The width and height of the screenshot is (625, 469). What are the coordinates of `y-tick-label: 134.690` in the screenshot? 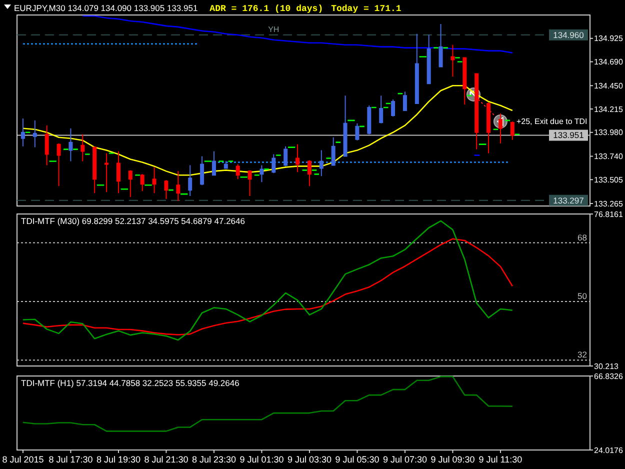 It's located at (609, 62).